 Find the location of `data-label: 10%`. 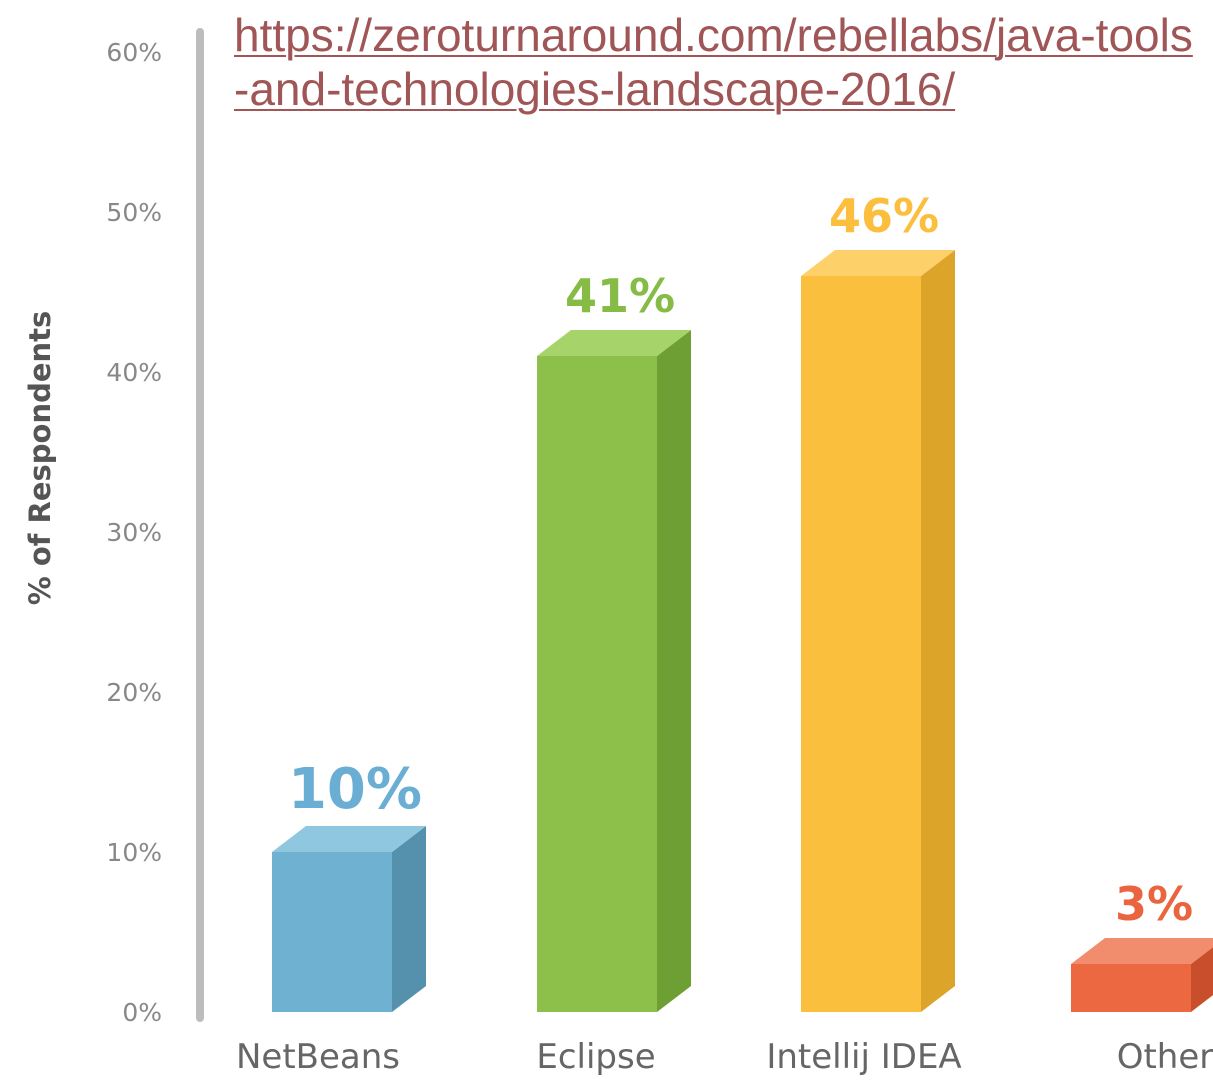

data-label: 10% is located at coordinates (355, 789).